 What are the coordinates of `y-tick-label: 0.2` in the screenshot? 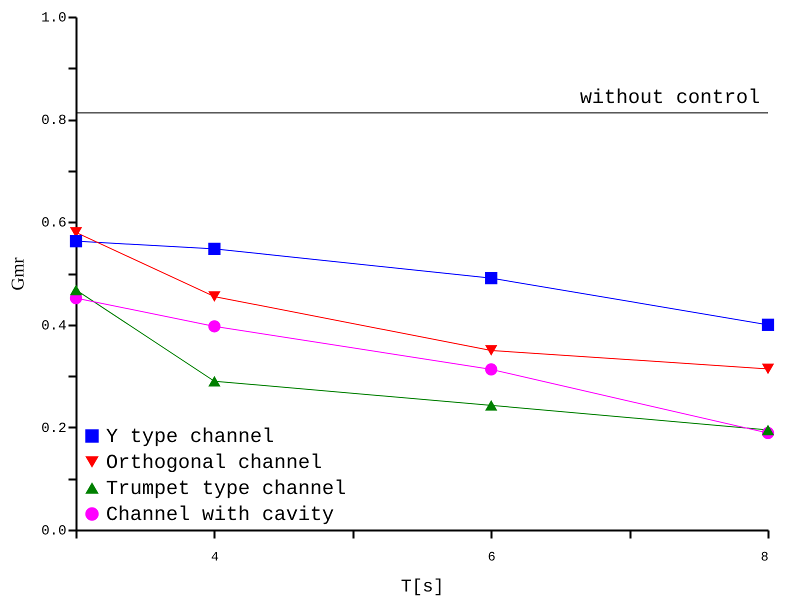 It's located at (53, 428).